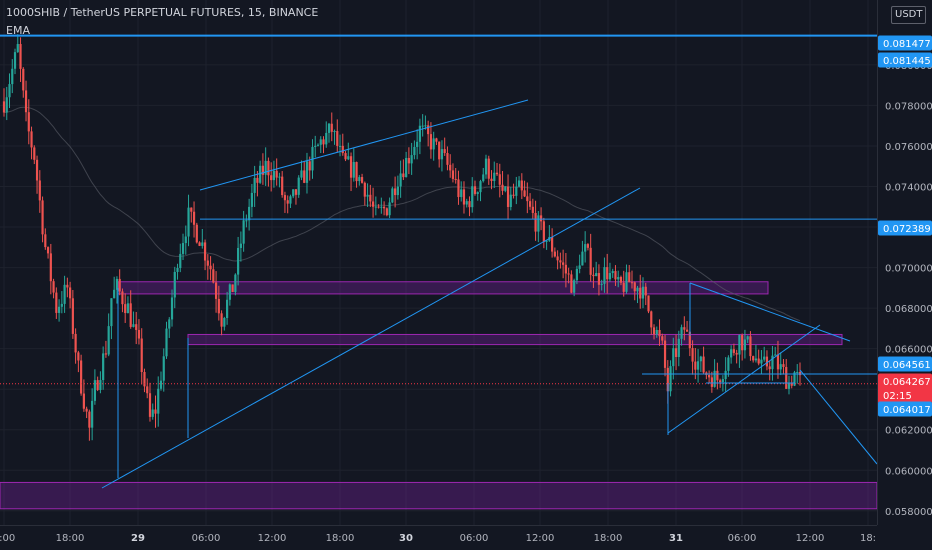  I want to click on time-tick-label: 12:00, so click(272, 538).